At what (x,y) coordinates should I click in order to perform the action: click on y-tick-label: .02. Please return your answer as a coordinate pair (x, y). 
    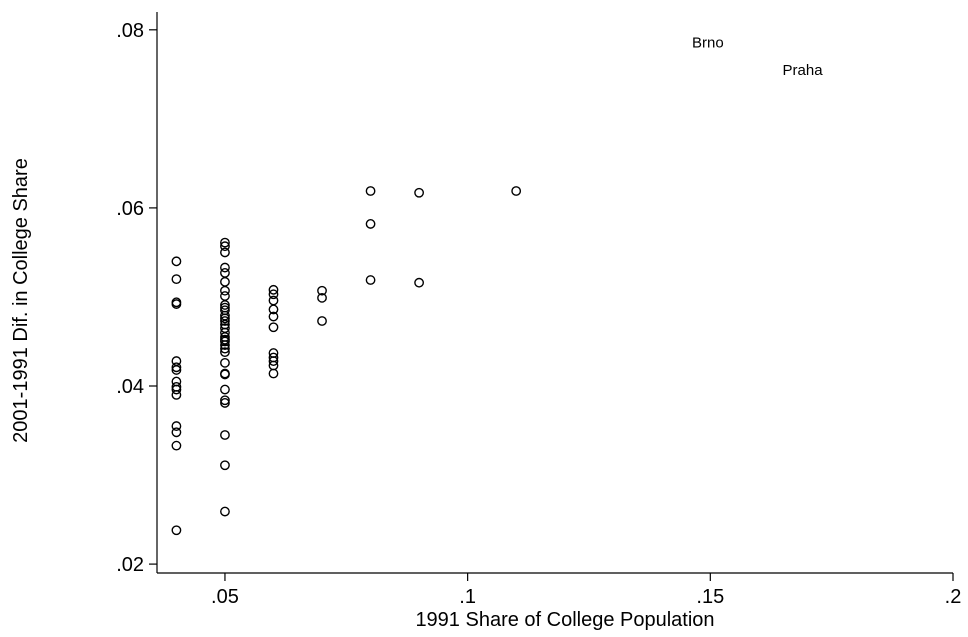
    Looking at the image, I should click on (130, 565).